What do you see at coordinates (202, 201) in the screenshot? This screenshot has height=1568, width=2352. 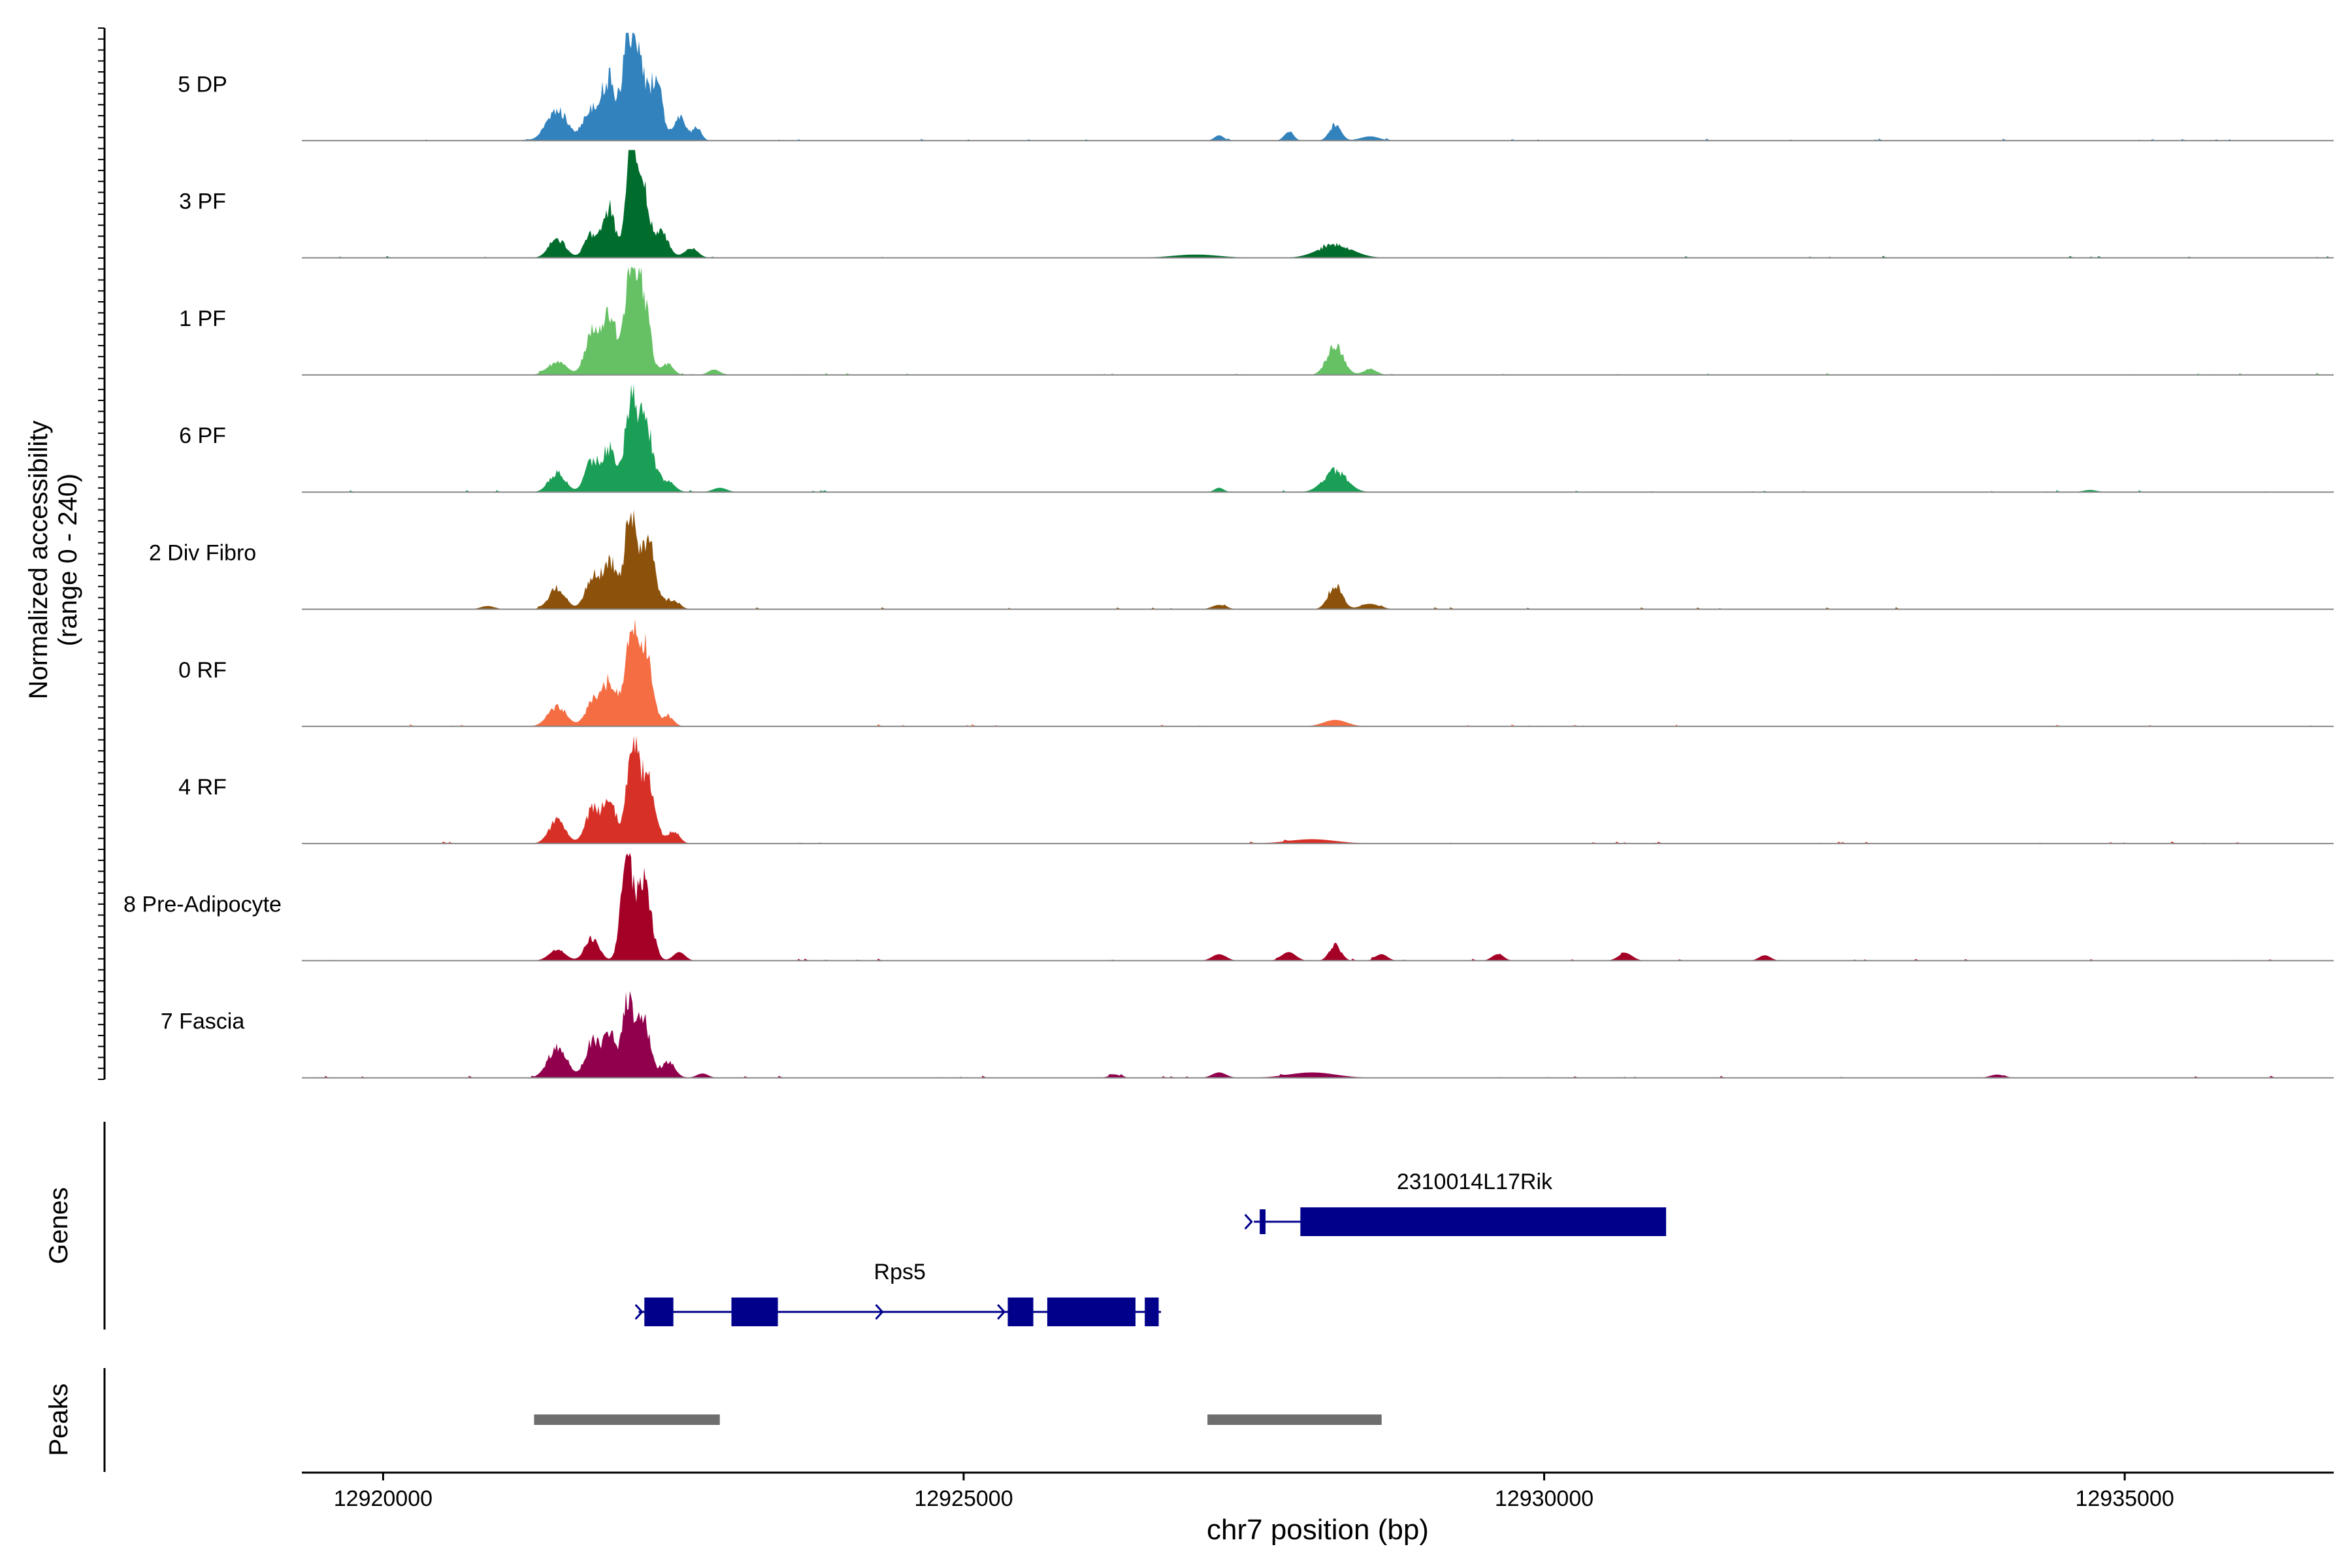 I see `track-label: 3 PF` at bounding box center [202, 201].